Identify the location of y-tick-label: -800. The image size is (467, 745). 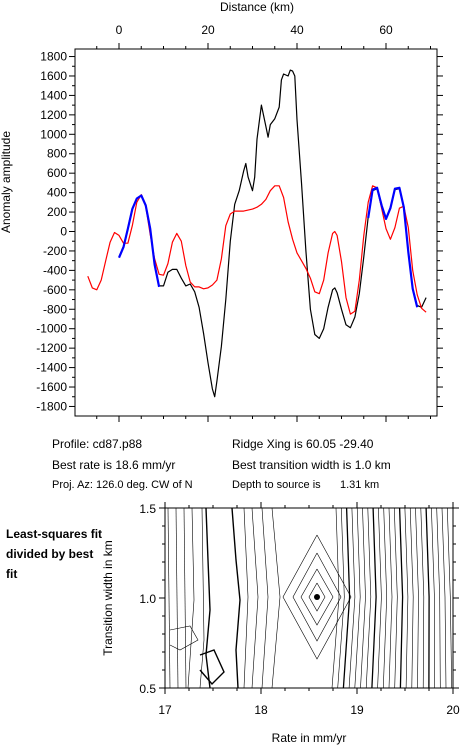
(55, 309).